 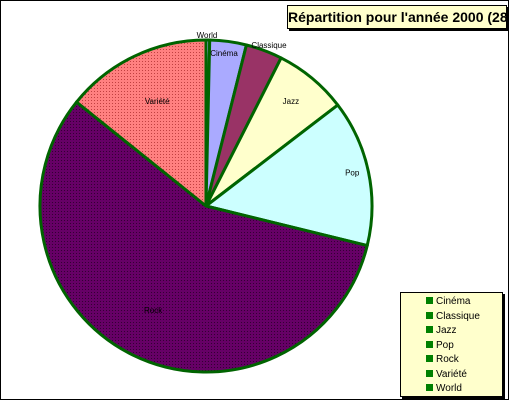 I want to click on legend-item: Pop, so click(x=440, y=346).